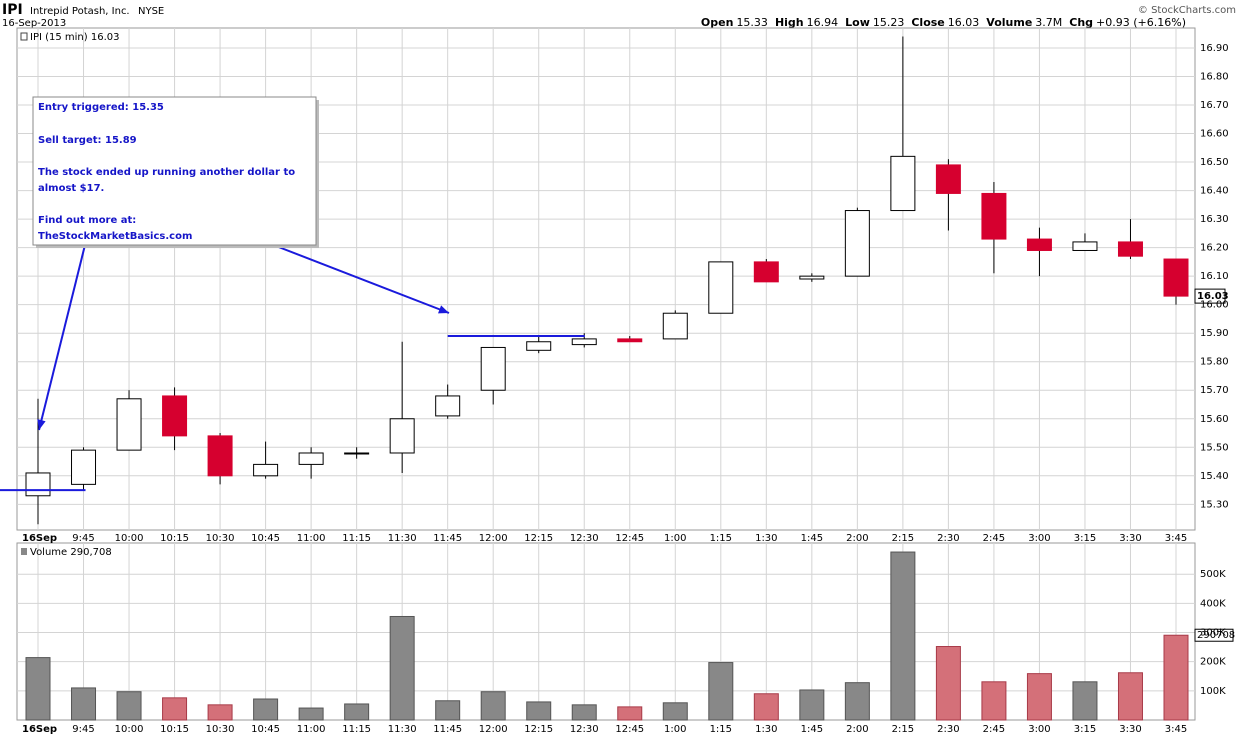 Image resolution: width=1240 pixels, height=737 pixels. What do you see at coordinates (402, 538) in the screenshot?
I see `x-tick-label: 11:30` at bounding box center [402, 538].